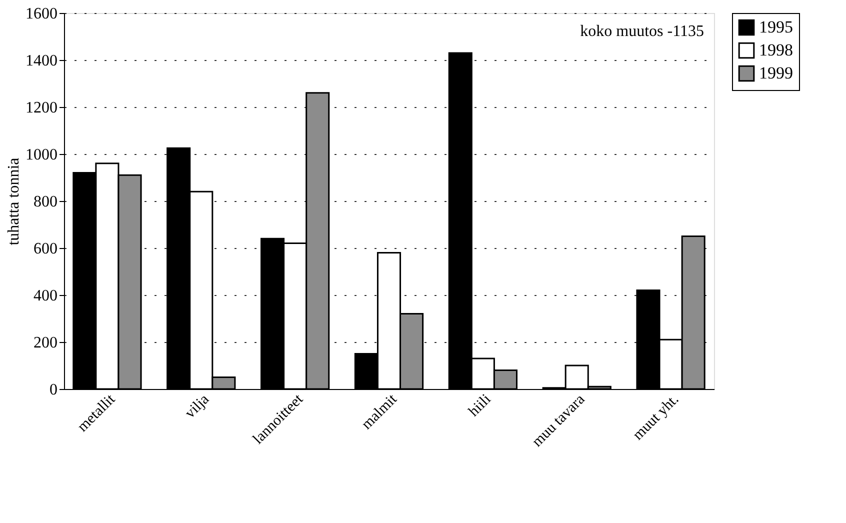 This screenshot has width=846, height=523. What do you see at coordinates (42, 61) in the screenshot?
I see `y-tick-label: 1400` at bounding box center [42, 61].